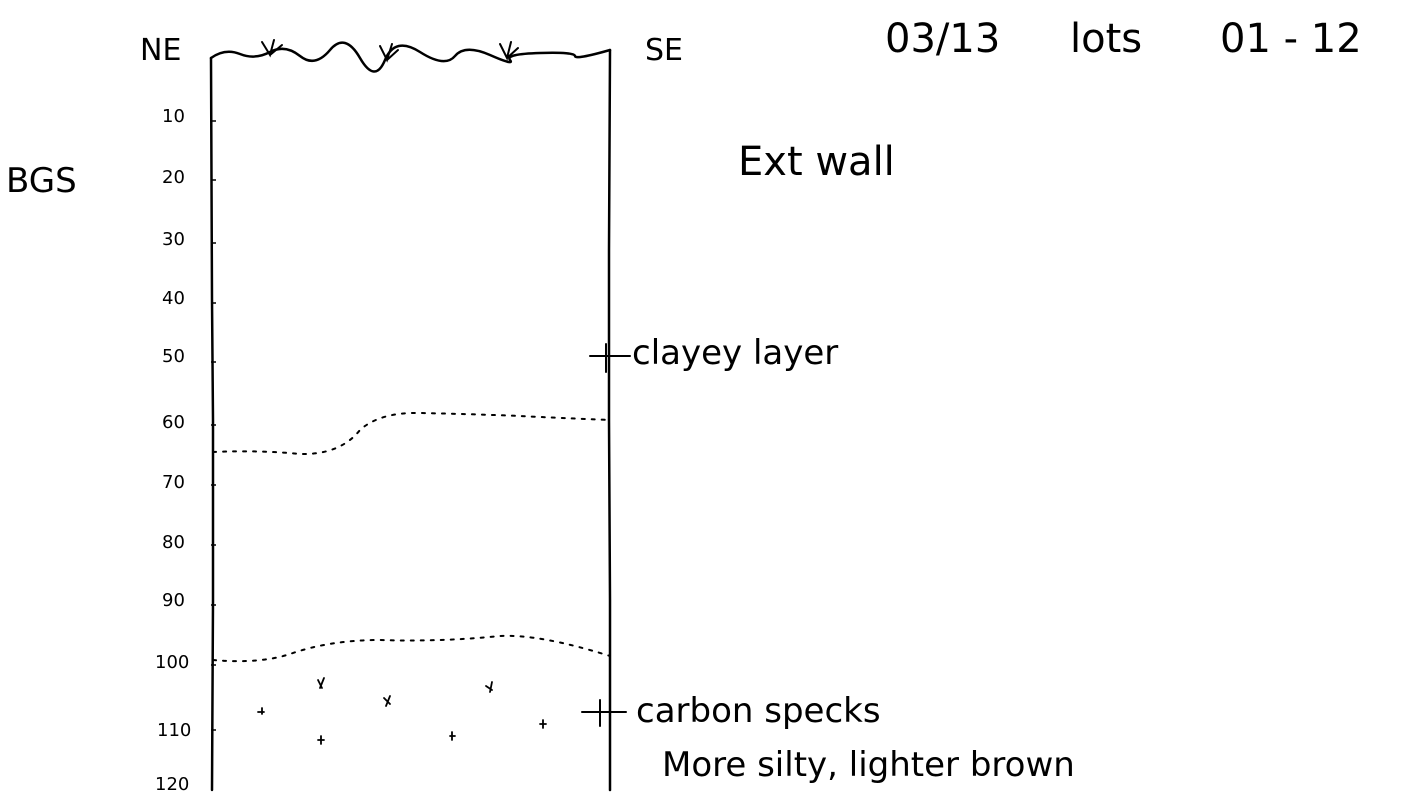 The width and height of the screenshot is (1428, 794). I want to click on depth-tick-label: 110, so click(174, 730).